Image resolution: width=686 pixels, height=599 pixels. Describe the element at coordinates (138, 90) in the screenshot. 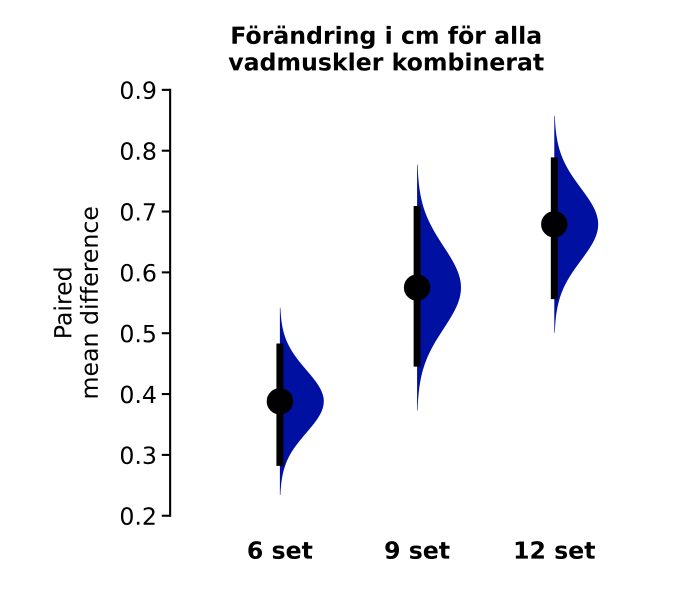

I see `y-tick-label: 0.9` at that location.